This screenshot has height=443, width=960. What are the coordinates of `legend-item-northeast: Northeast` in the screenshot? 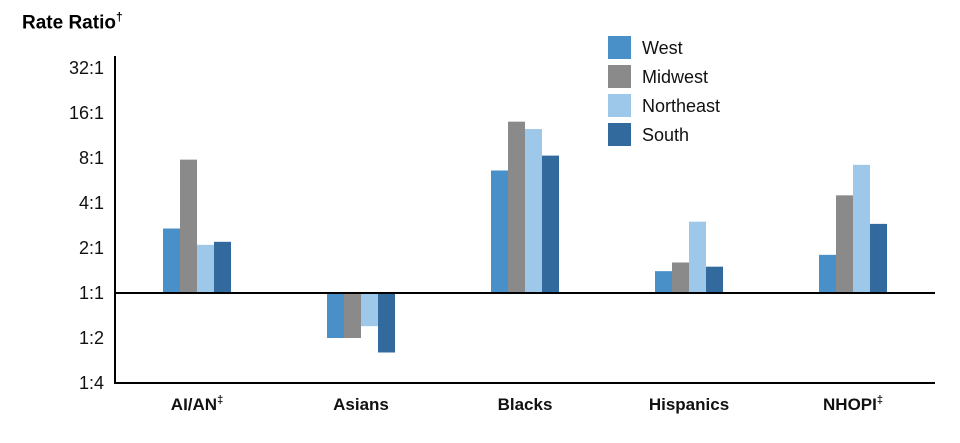 It's located at (664, 105).